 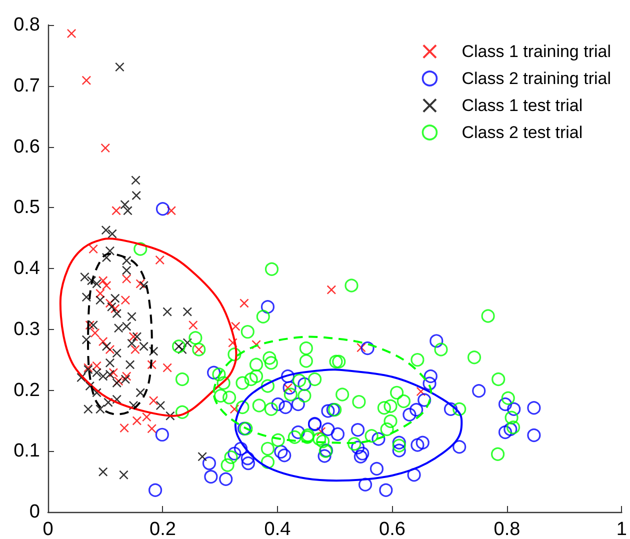 I want to click on y-tick-label: 0.1, so click(x=27, y=451).